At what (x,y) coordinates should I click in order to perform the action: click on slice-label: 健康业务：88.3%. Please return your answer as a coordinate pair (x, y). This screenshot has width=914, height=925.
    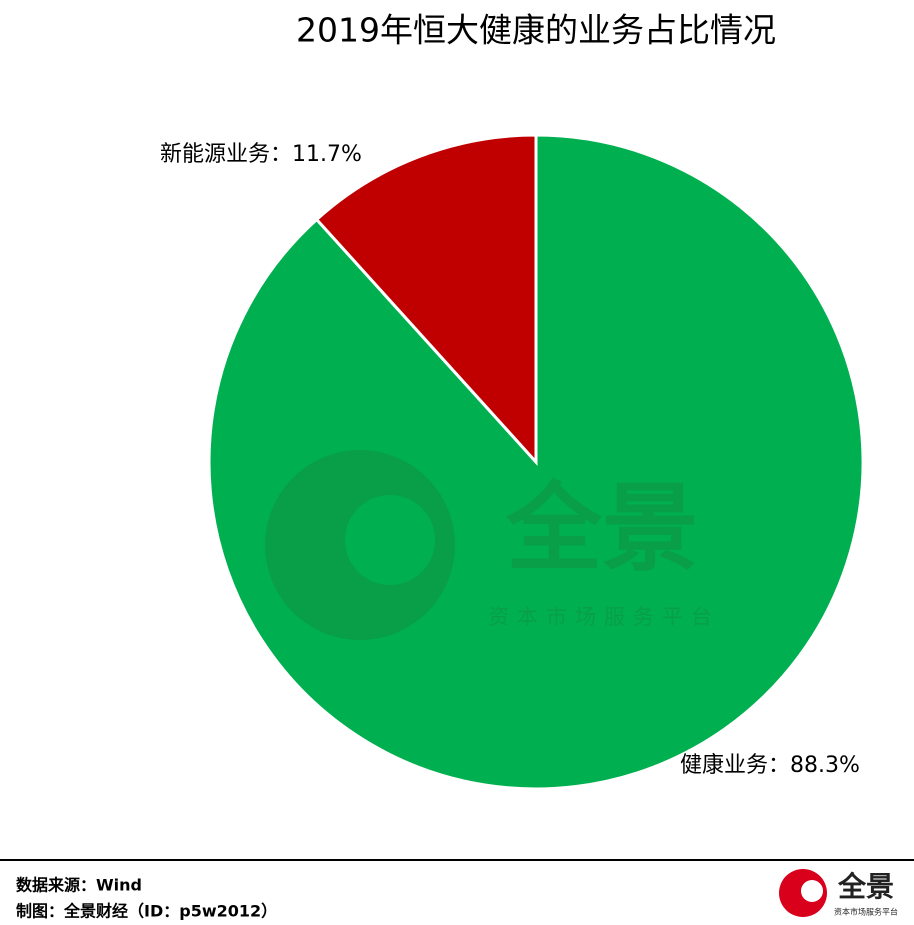
    Looking at the image, I should click on (770, 765).